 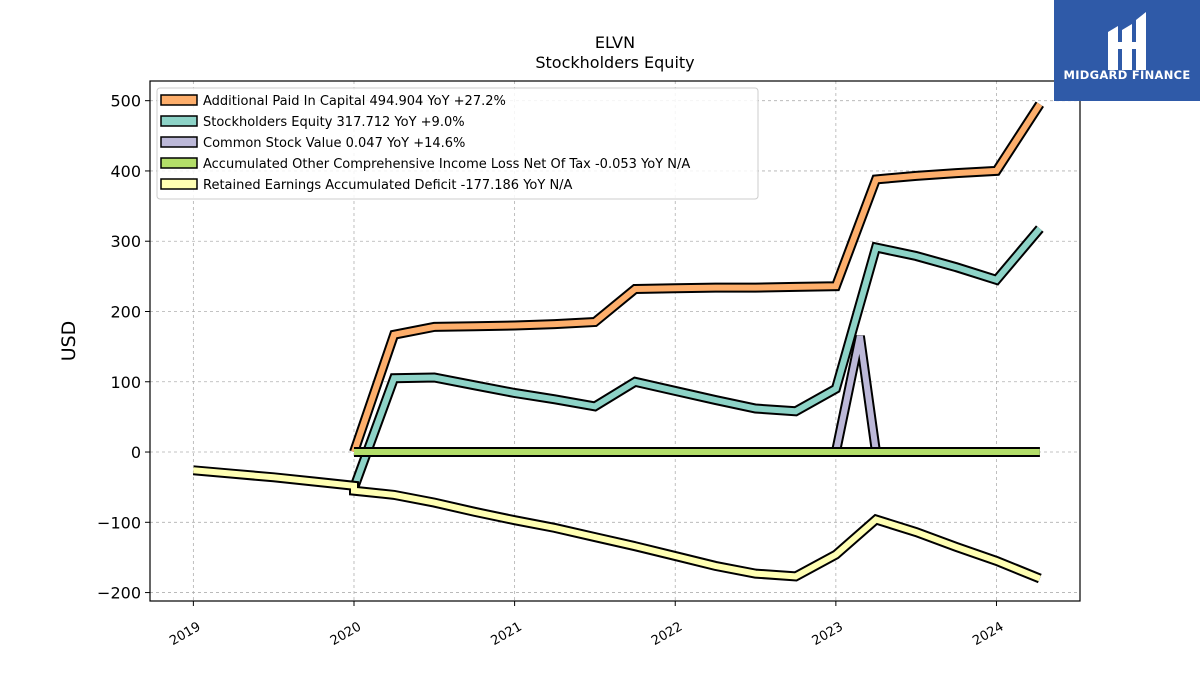 I want to click on y-tick-label: 200, so click(x=125, y=311).